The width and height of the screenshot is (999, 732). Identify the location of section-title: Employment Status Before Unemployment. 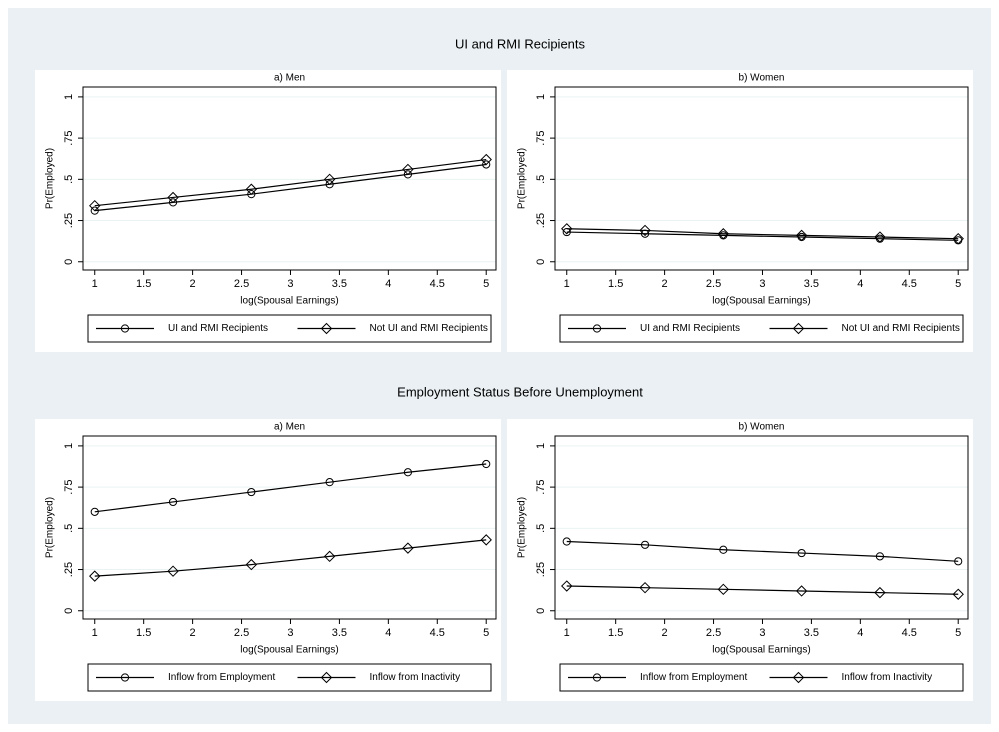
(520, 391).